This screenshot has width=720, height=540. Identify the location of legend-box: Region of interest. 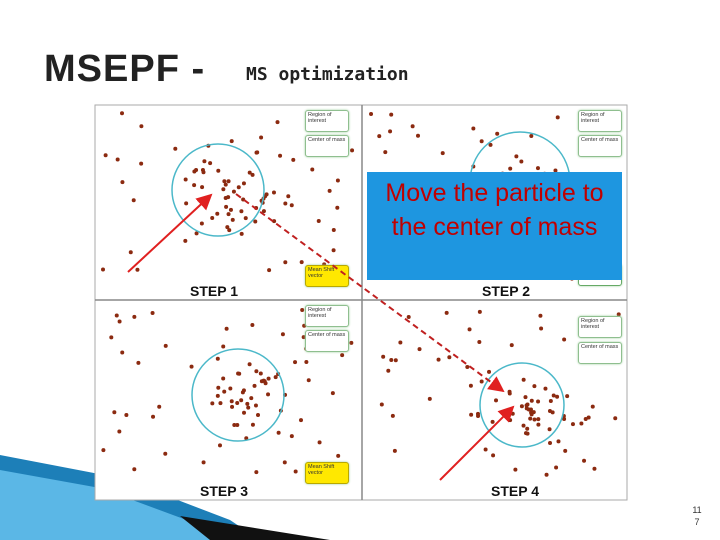
(600, 121).